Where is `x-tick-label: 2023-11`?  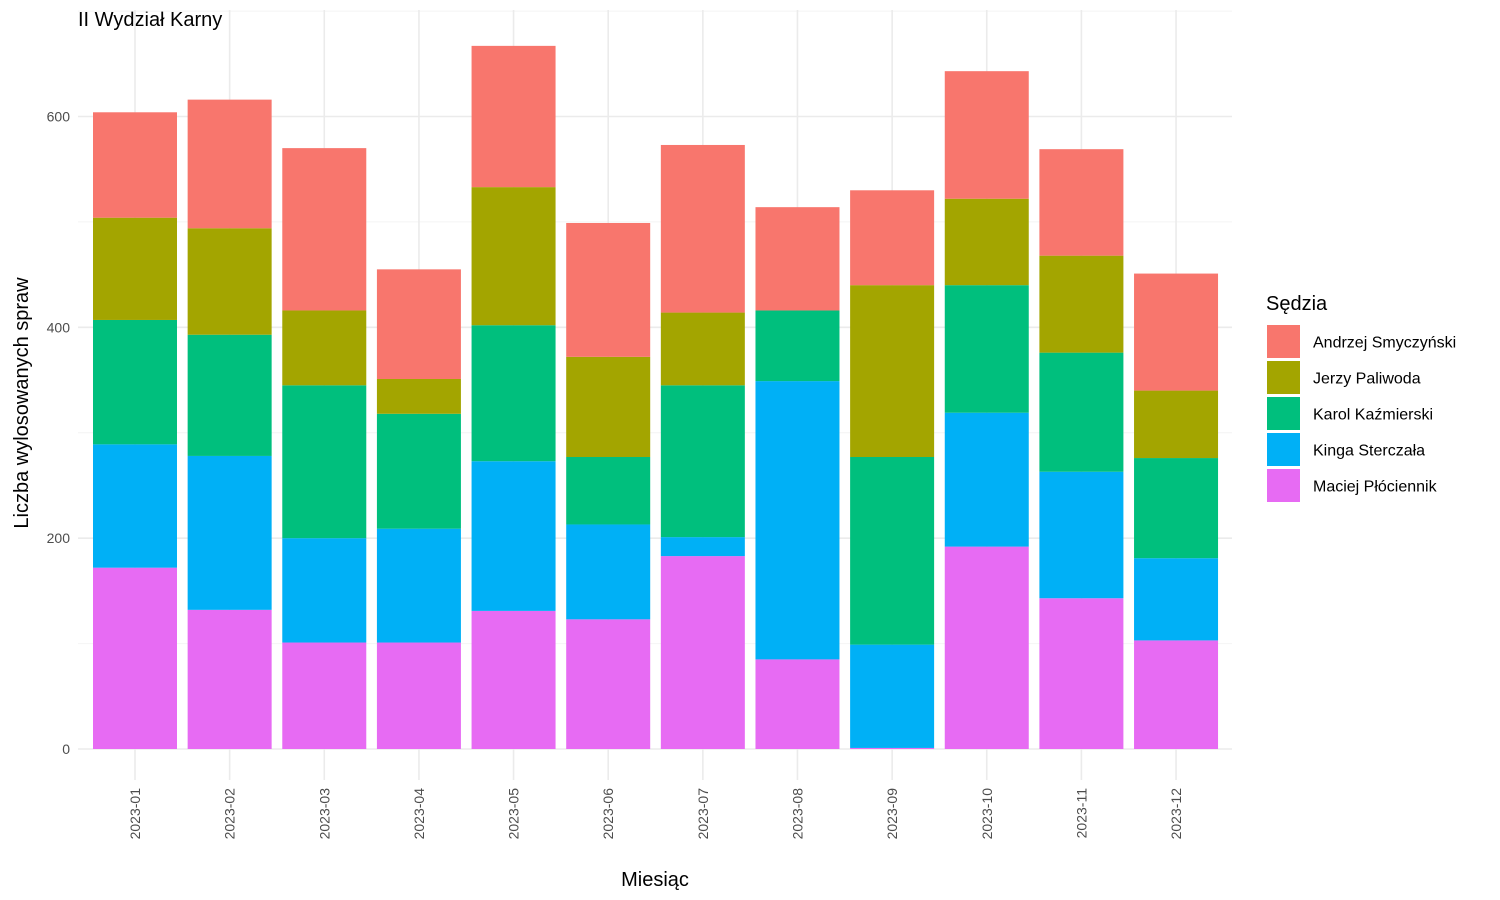 x-tick-label: 2023-11 is located at coordinates (1081, 813).